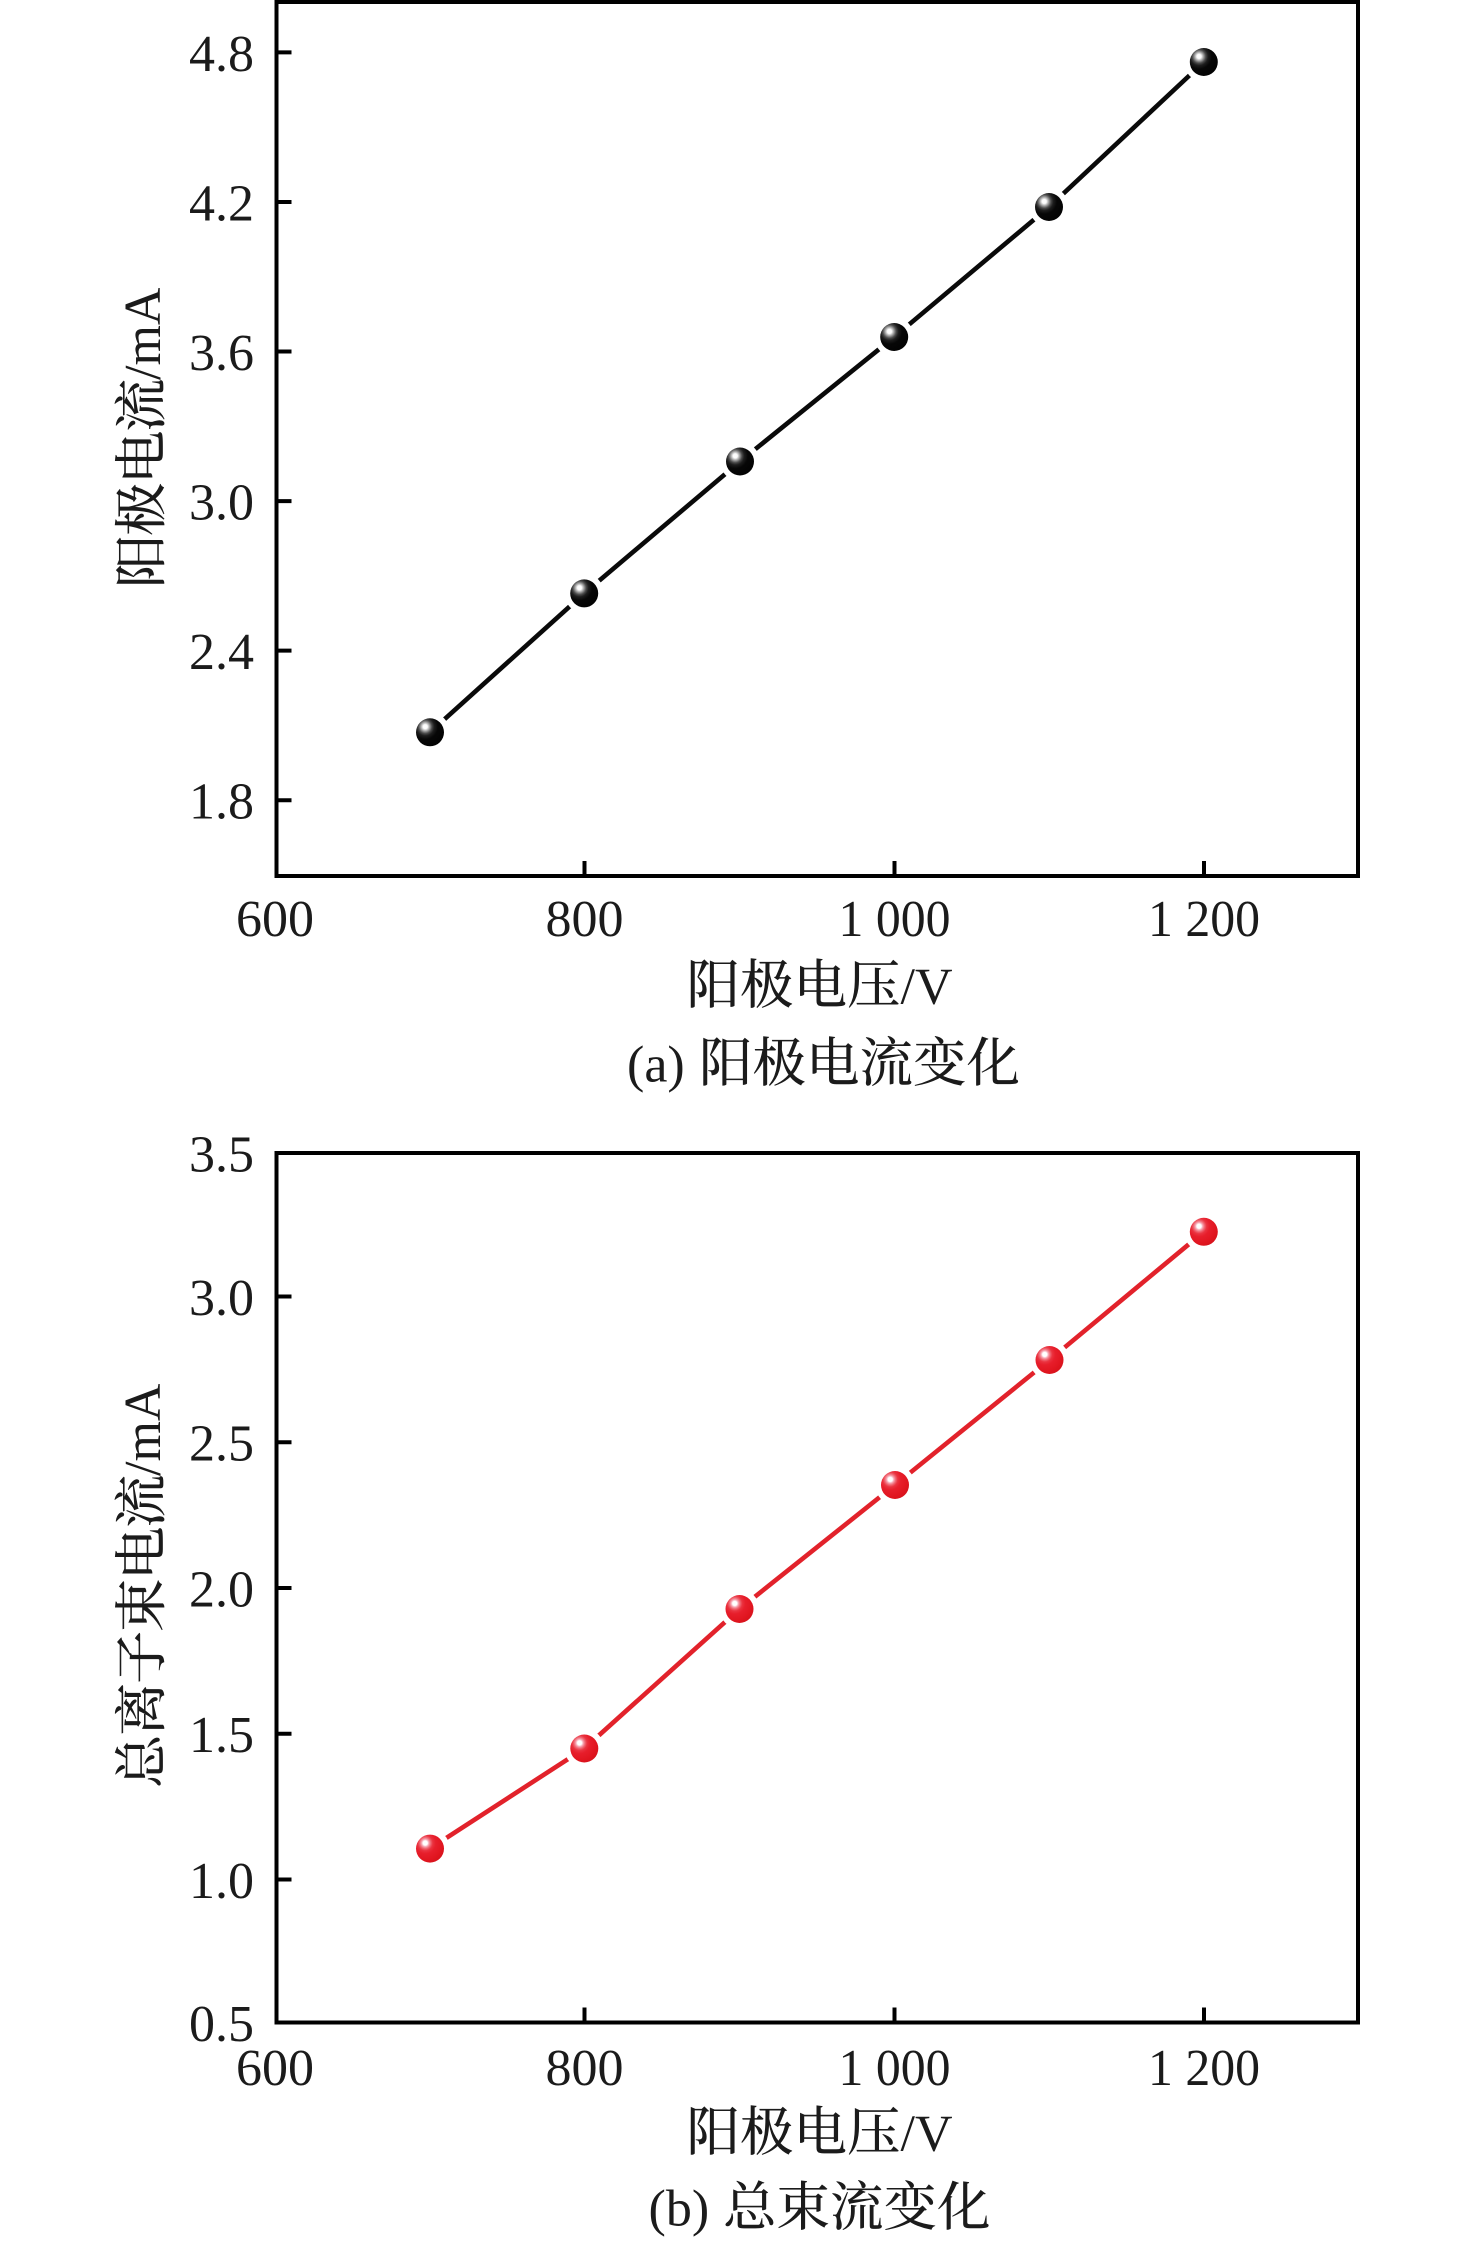 The image size is (1476, 2244). What do you see at coordinates (221, 54) in the screenshot?
I see `svg-text: 4.8` at bounding box center [221, 54].